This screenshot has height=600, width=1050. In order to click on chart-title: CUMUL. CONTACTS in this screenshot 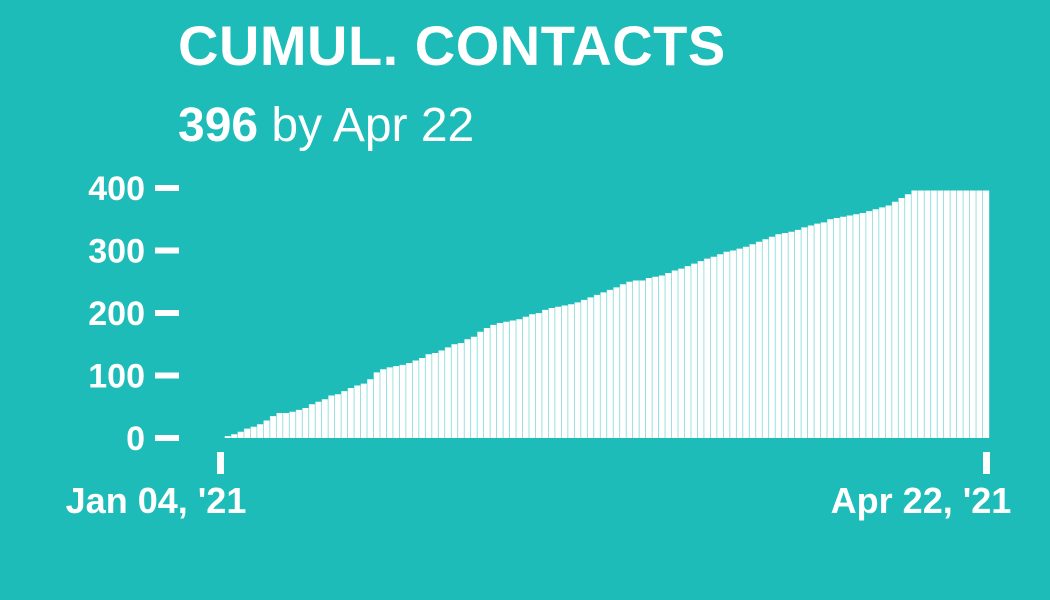, I will do `click(452, 45)`.